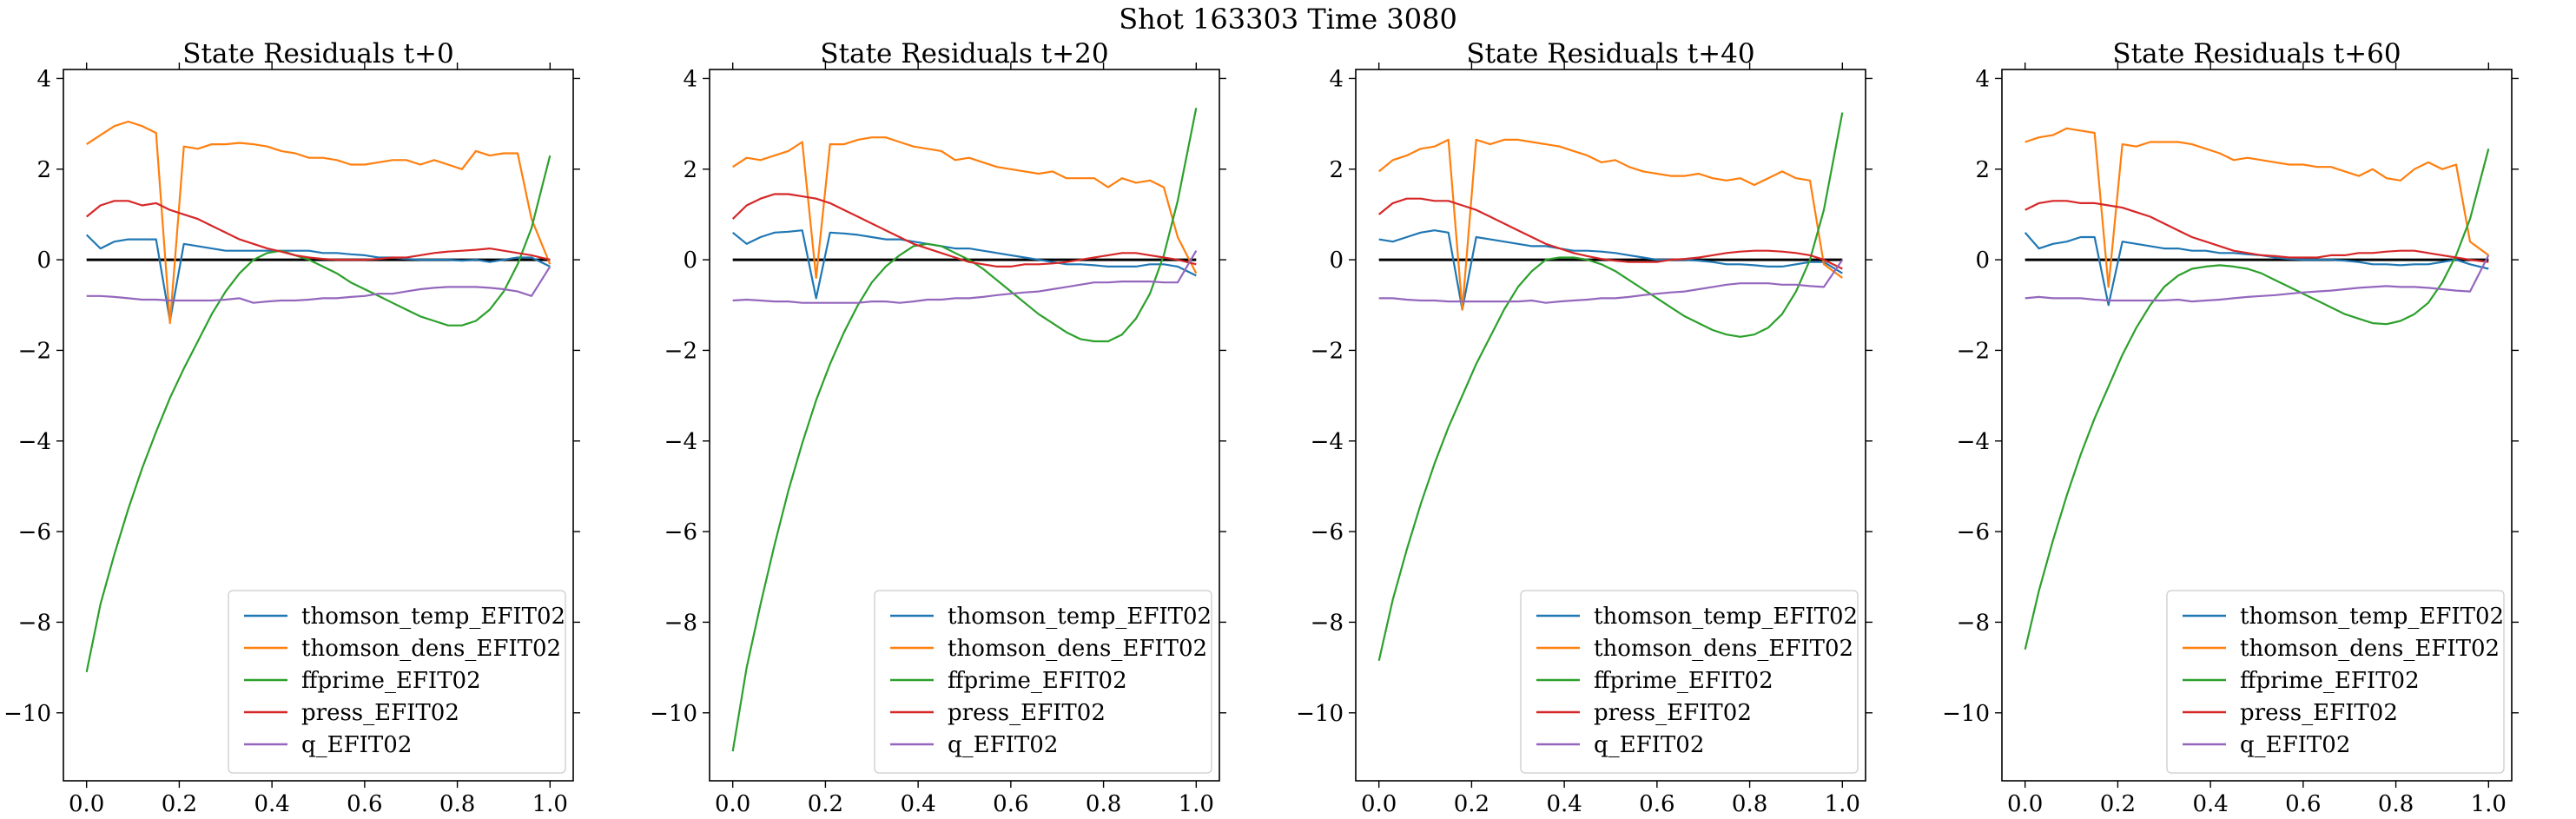  I want to click on figure-suptitle: Shot 163303 Time 3080, so click(1288, 19).